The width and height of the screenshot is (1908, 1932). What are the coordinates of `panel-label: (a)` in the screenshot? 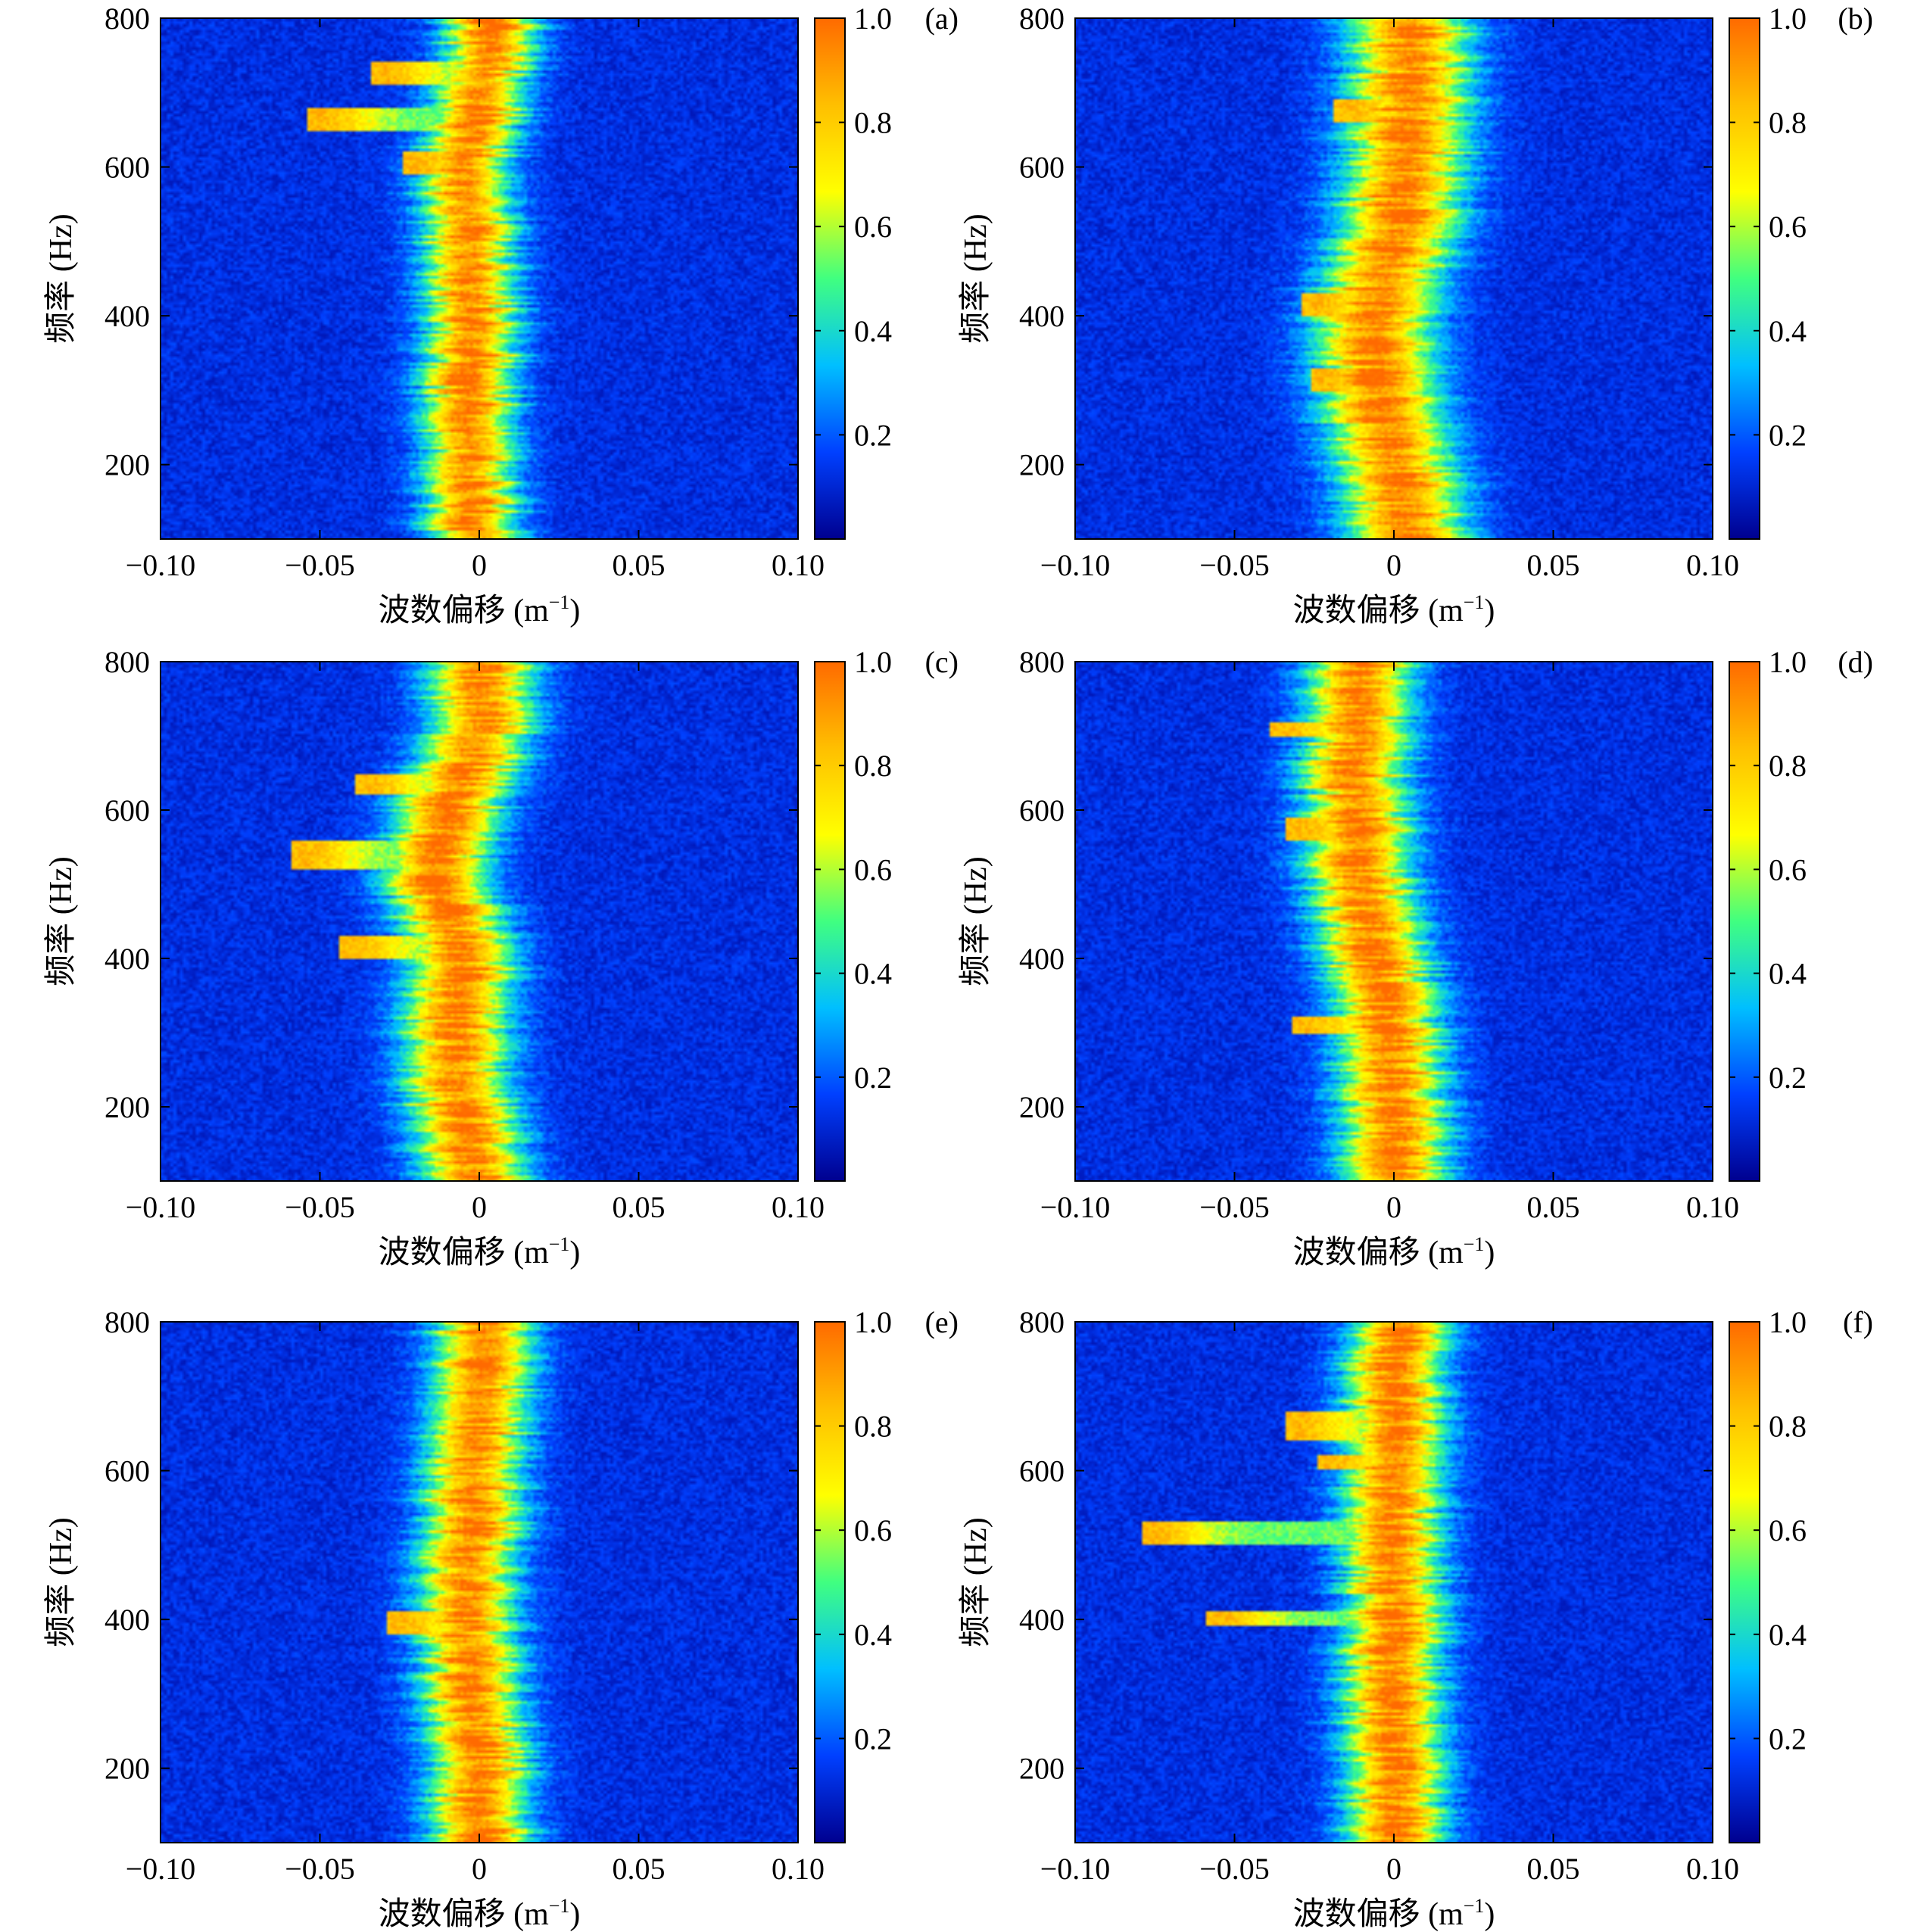 It's located at (942, 19).